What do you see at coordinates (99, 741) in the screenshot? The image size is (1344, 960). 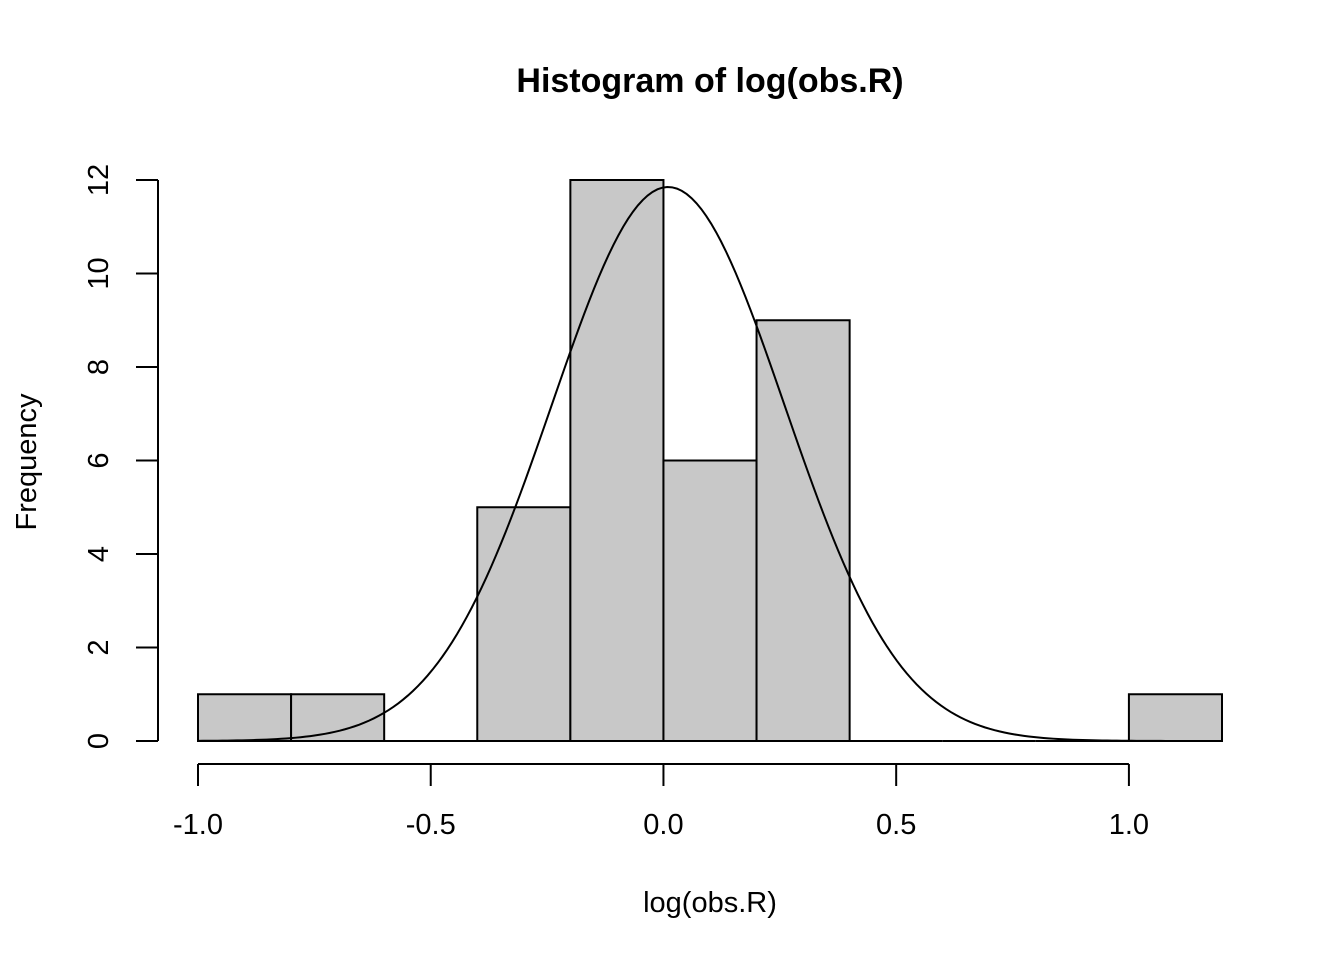 I see `y-tick-label: 0` at bounding box center [99, 741].